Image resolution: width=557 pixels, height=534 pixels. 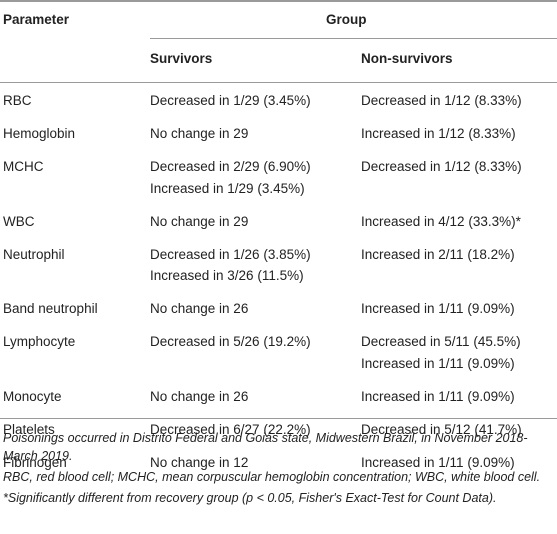 What do you see at coordinates (441, 429) in the screenshot?
I see `non-survivors-cell: Decreased in 5/12 (41.7%)` at bounding box center [441, 429].